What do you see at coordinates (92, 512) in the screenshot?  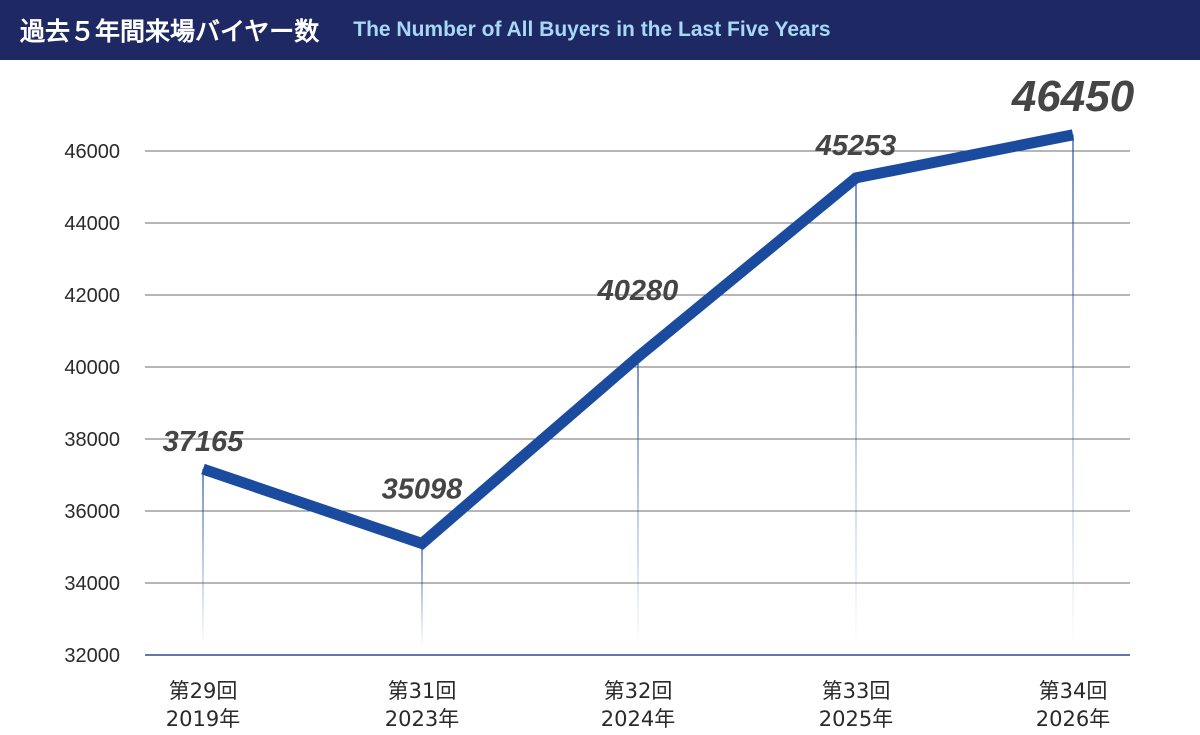 I see `y-tick-label: 36000` at bounding box center [92, 512].